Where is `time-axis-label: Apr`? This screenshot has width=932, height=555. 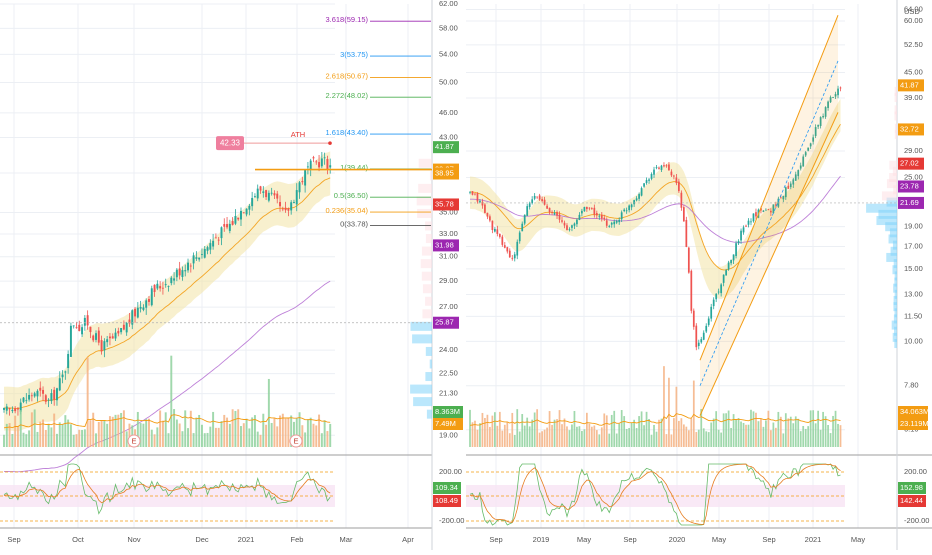
time-axis-label: Apr is located at coordinates (408, 539).